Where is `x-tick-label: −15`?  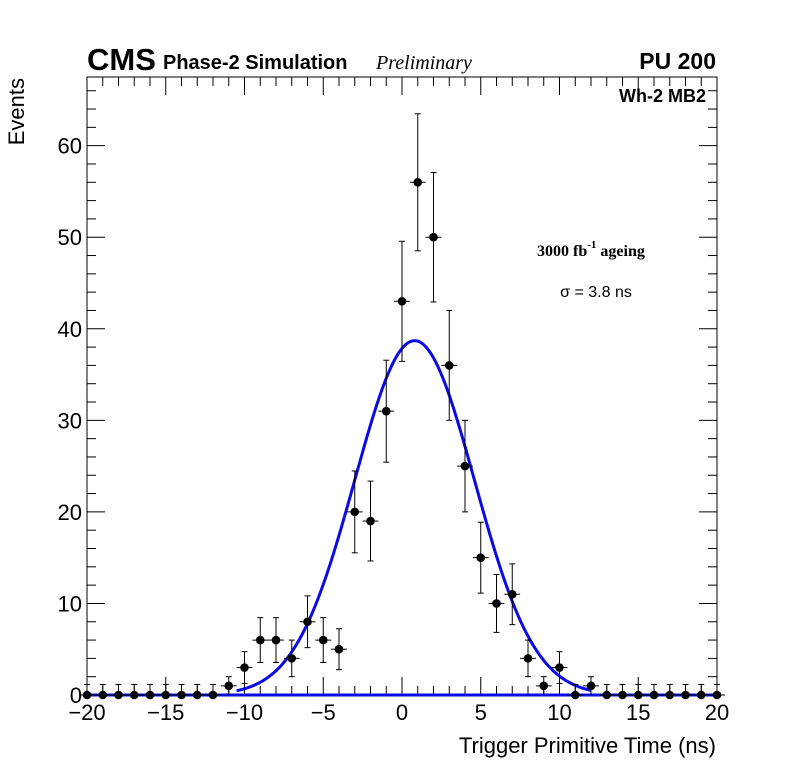
x-tick-label: −15 is located at coordinates (165, 712).